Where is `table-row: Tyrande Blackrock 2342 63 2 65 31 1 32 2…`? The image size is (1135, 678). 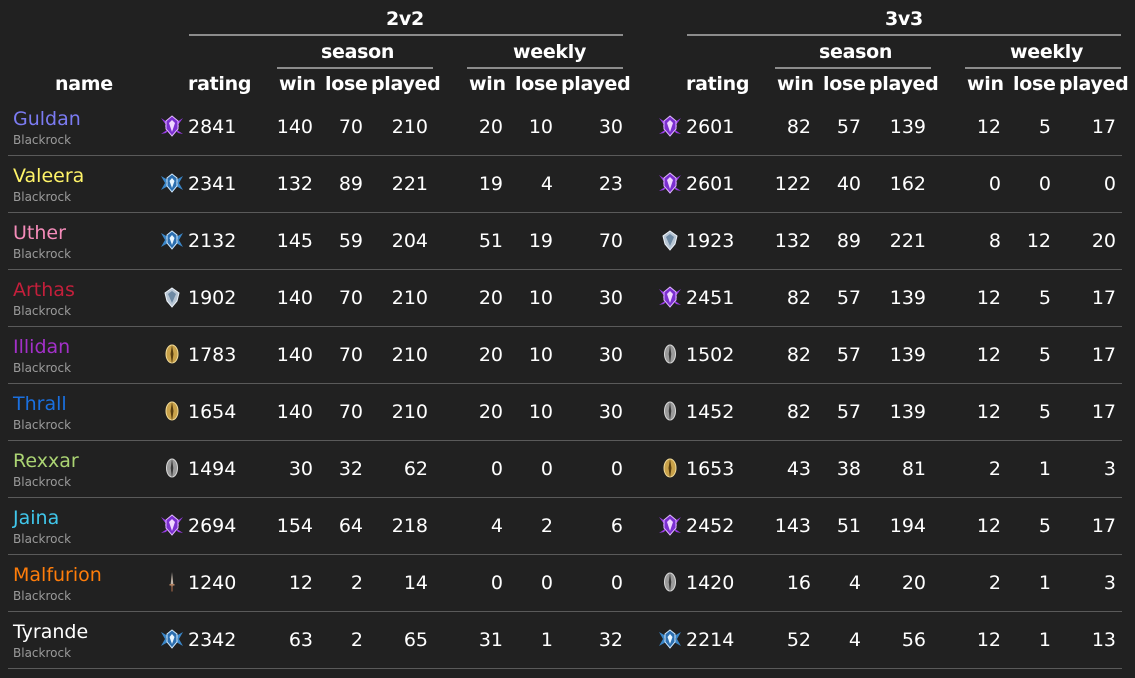 table-row: Tyrande Blackrock 2342 63 2 65 31 1 32 2… is located at coordinates (567, 640).